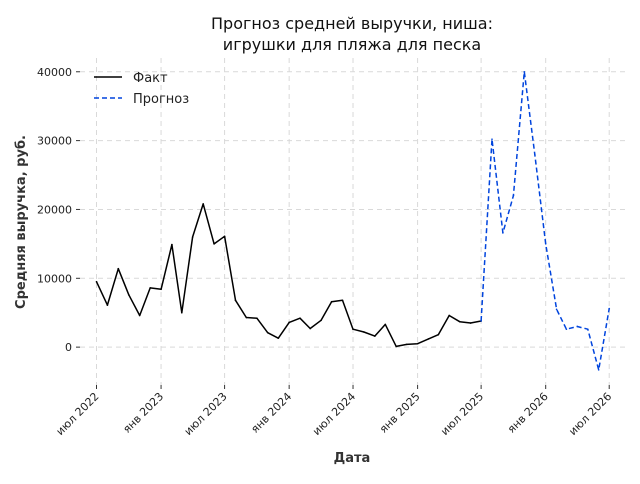  I want to click on y-tick-label: 40000, so click(54, 72).